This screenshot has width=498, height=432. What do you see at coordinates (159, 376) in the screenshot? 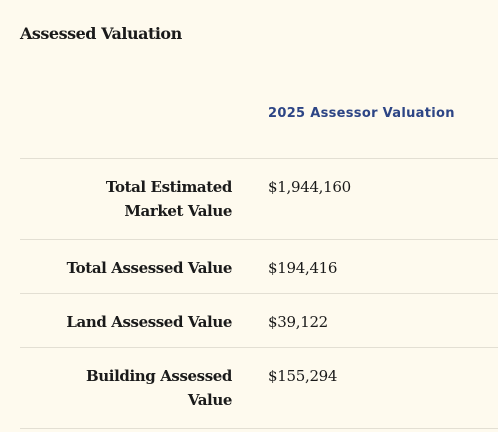
I see `row-label-line: Building Assessed` at bounding box center [159, 376].